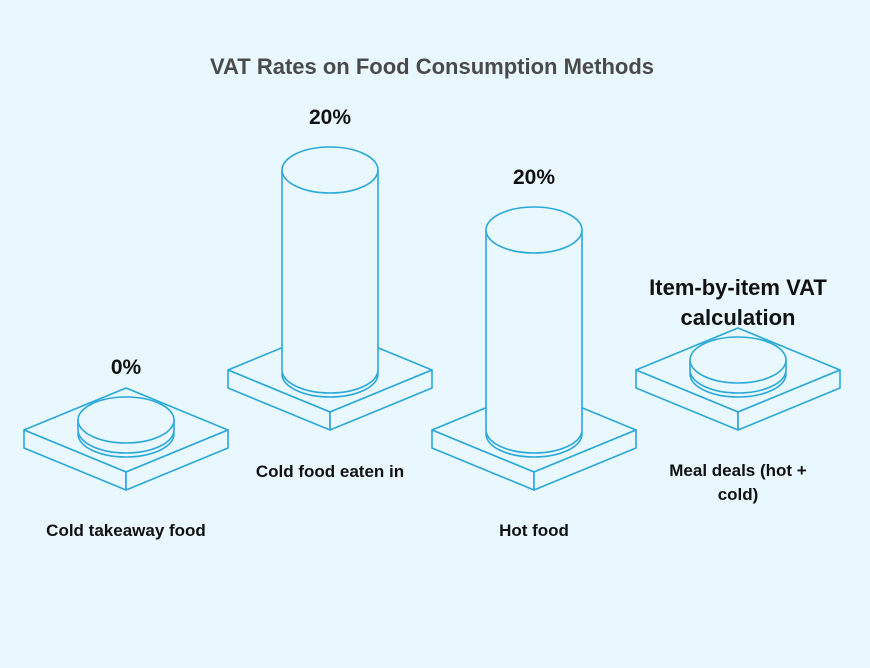  I want to click on chart-title: VAT Rates on Food Consumption Methods, so click(432, 66).